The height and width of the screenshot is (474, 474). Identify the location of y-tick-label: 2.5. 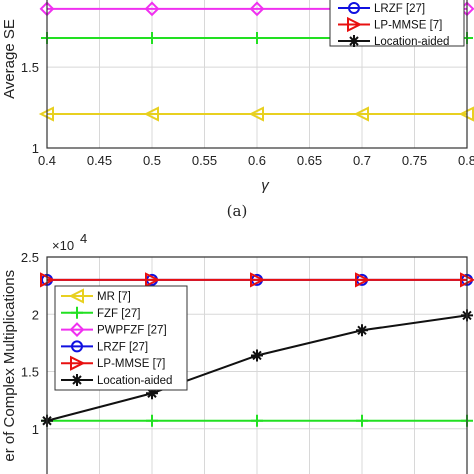
(30, 257).